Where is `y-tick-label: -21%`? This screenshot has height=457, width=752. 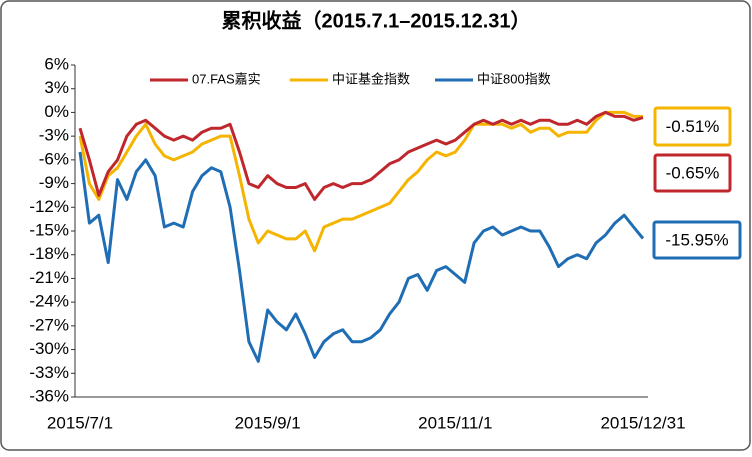 y-tick-label: -21% is located at coordinates (49, 277).